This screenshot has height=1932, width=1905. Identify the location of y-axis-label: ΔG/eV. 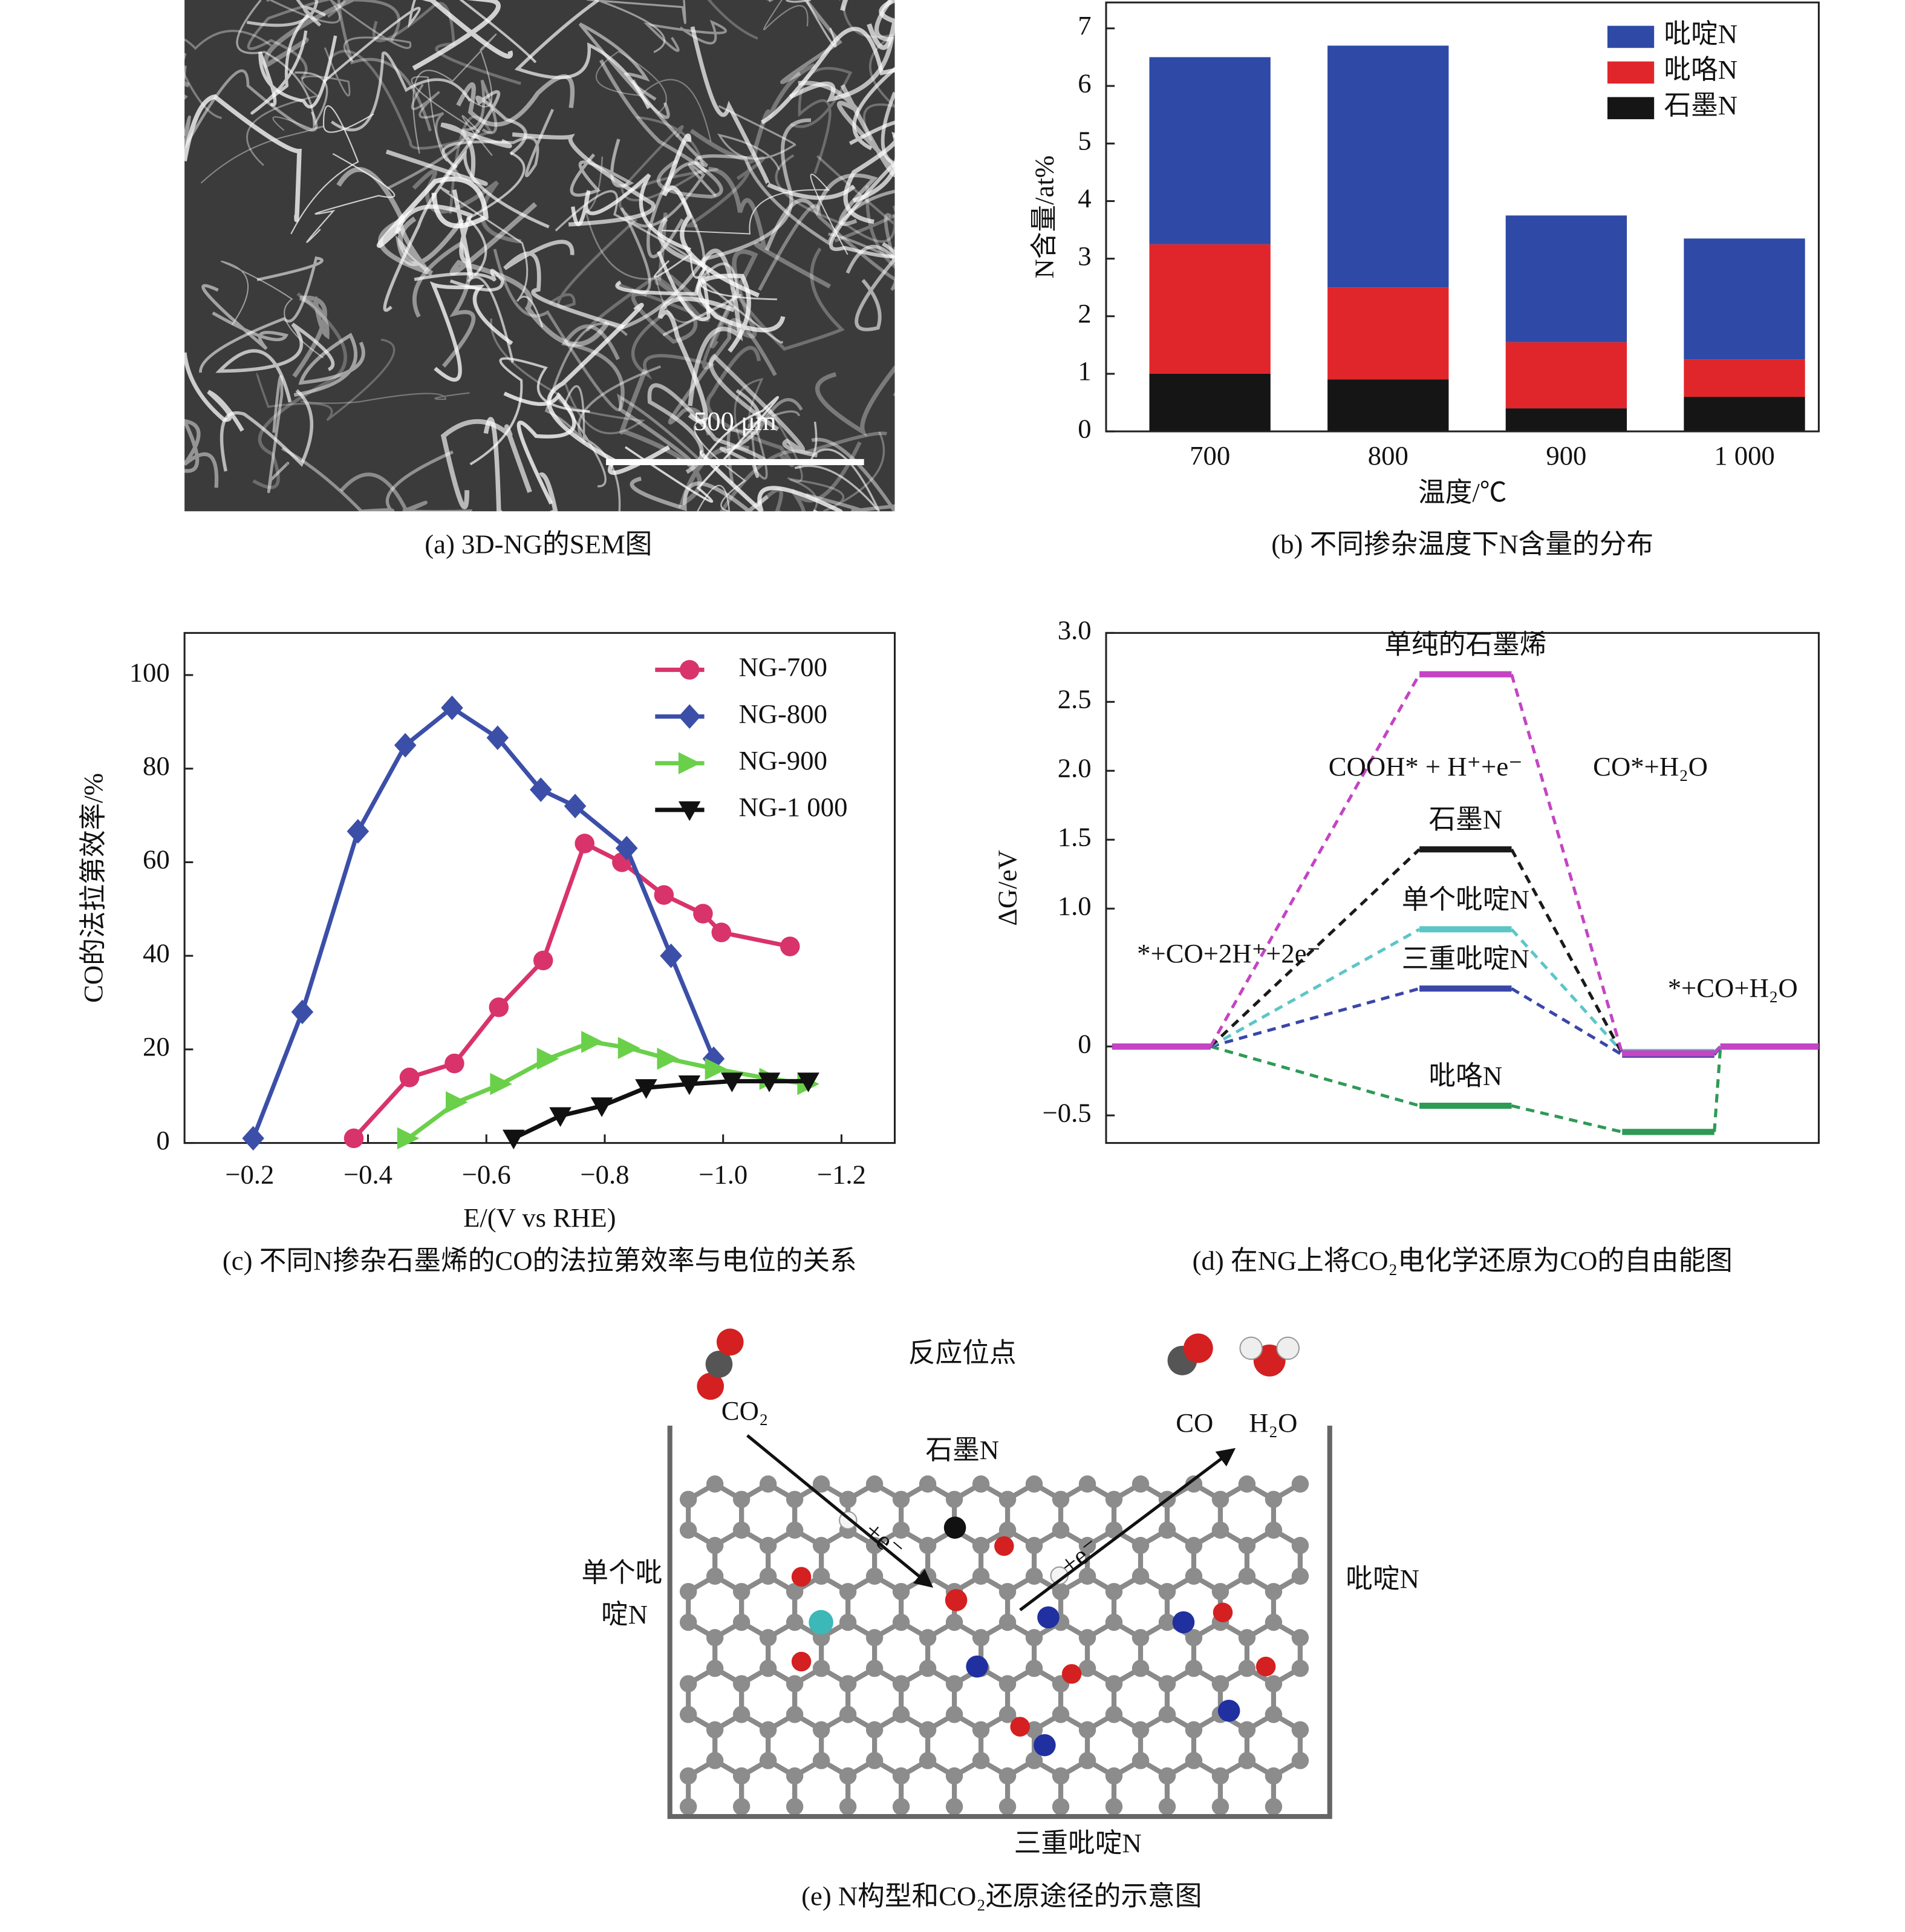
(1007, 888).